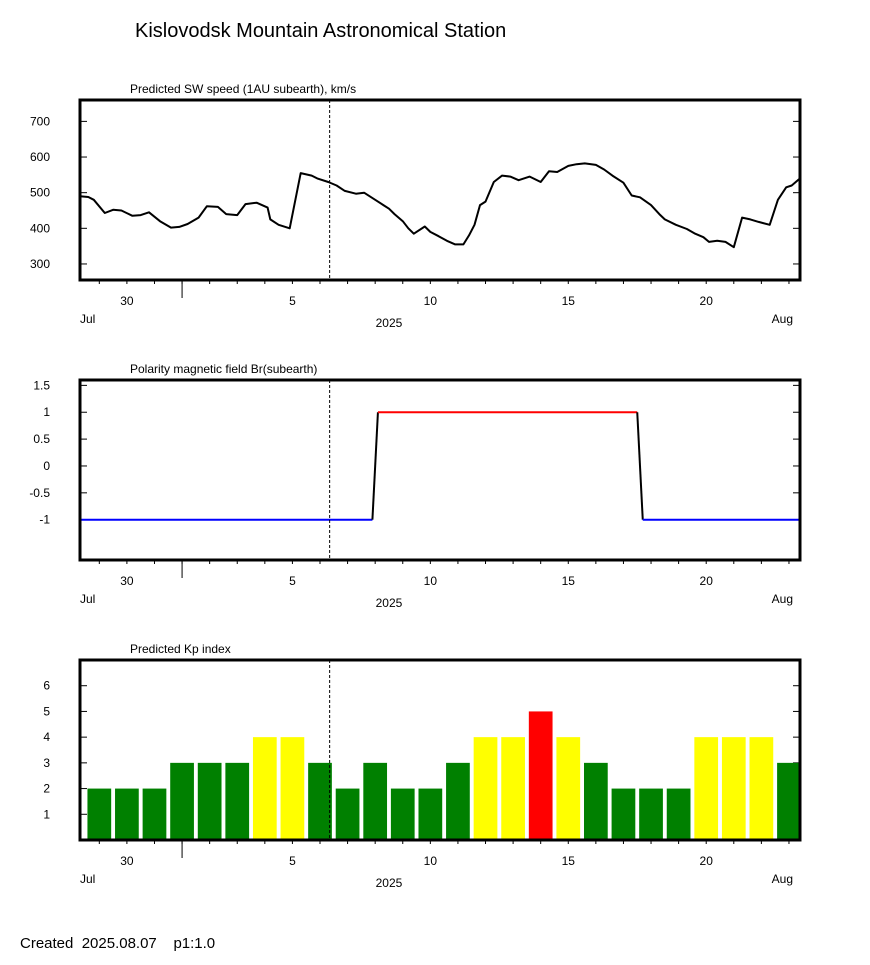 The height and width of the screenshot is (965, 870). What do you see at coordinates (40, 264) in the screenshot?
I see `y-tick-label: 300` at bounding box center [40, 264].